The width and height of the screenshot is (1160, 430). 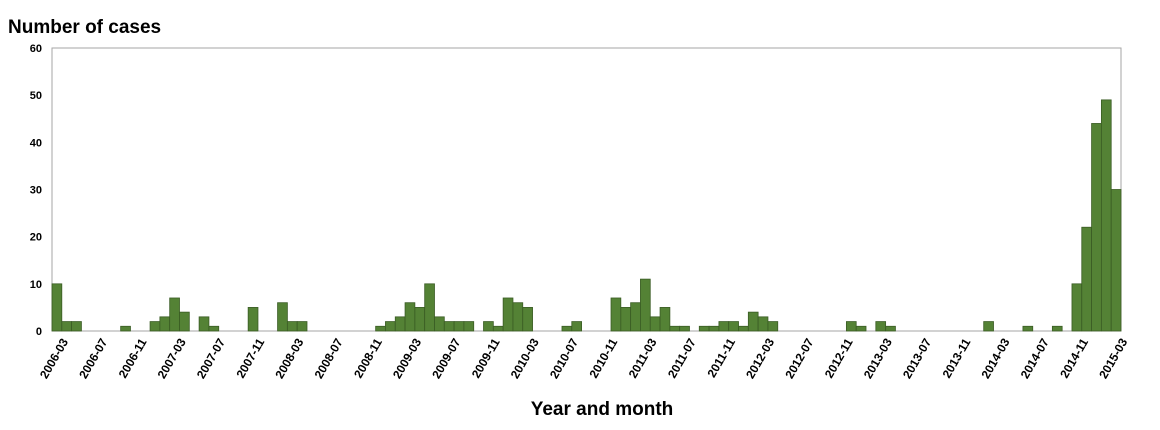 I want to click on y-tick-label: 20, so click(x=36, y=238).